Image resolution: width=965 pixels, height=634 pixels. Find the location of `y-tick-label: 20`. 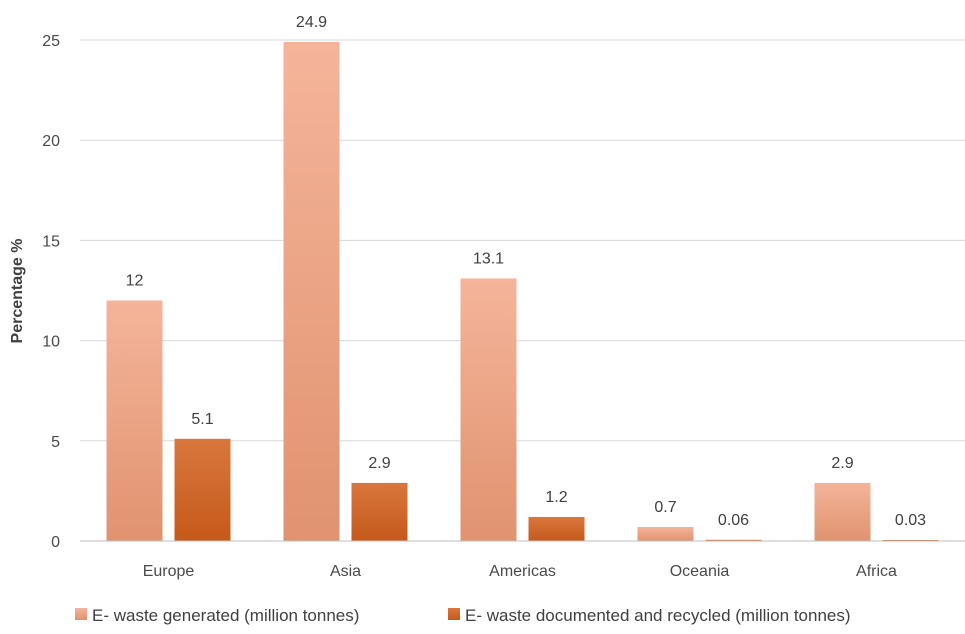

y-tick-label: 20 is located at coordinates (51, 141).